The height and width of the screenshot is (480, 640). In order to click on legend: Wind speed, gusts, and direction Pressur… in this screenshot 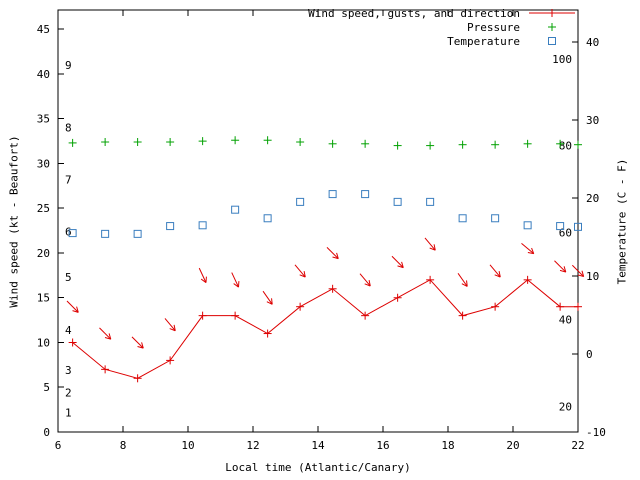, I will do `click(442, 27)`.